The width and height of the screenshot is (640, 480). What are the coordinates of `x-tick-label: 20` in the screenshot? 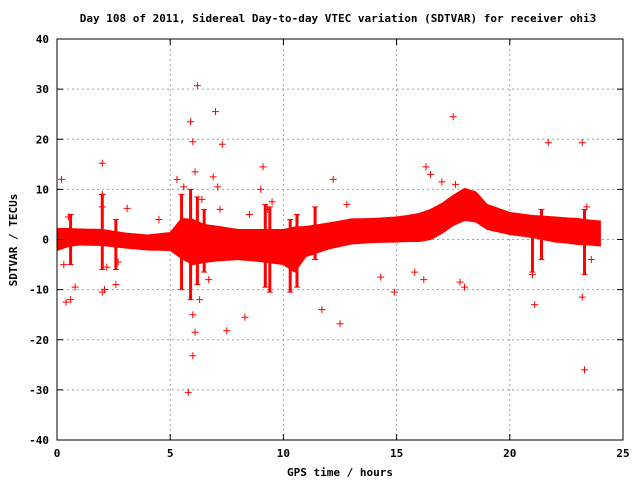 It's located at (509, 453).